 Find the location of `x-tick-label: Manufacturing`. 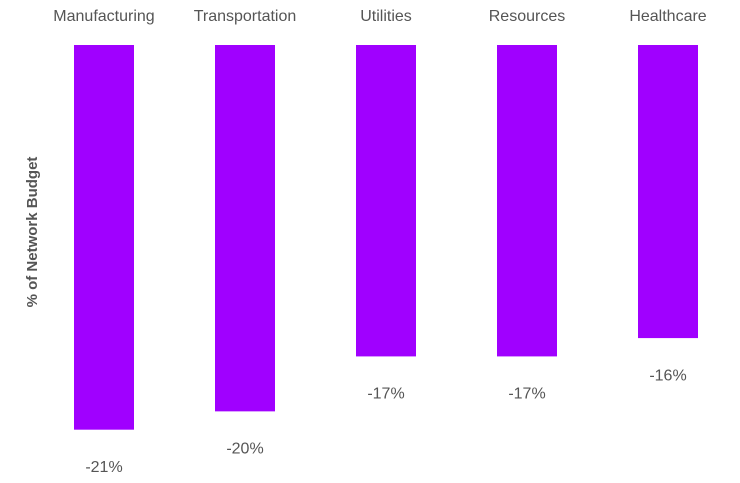

x-tick-label: Manufacturing is located at coordinates (103, 16).